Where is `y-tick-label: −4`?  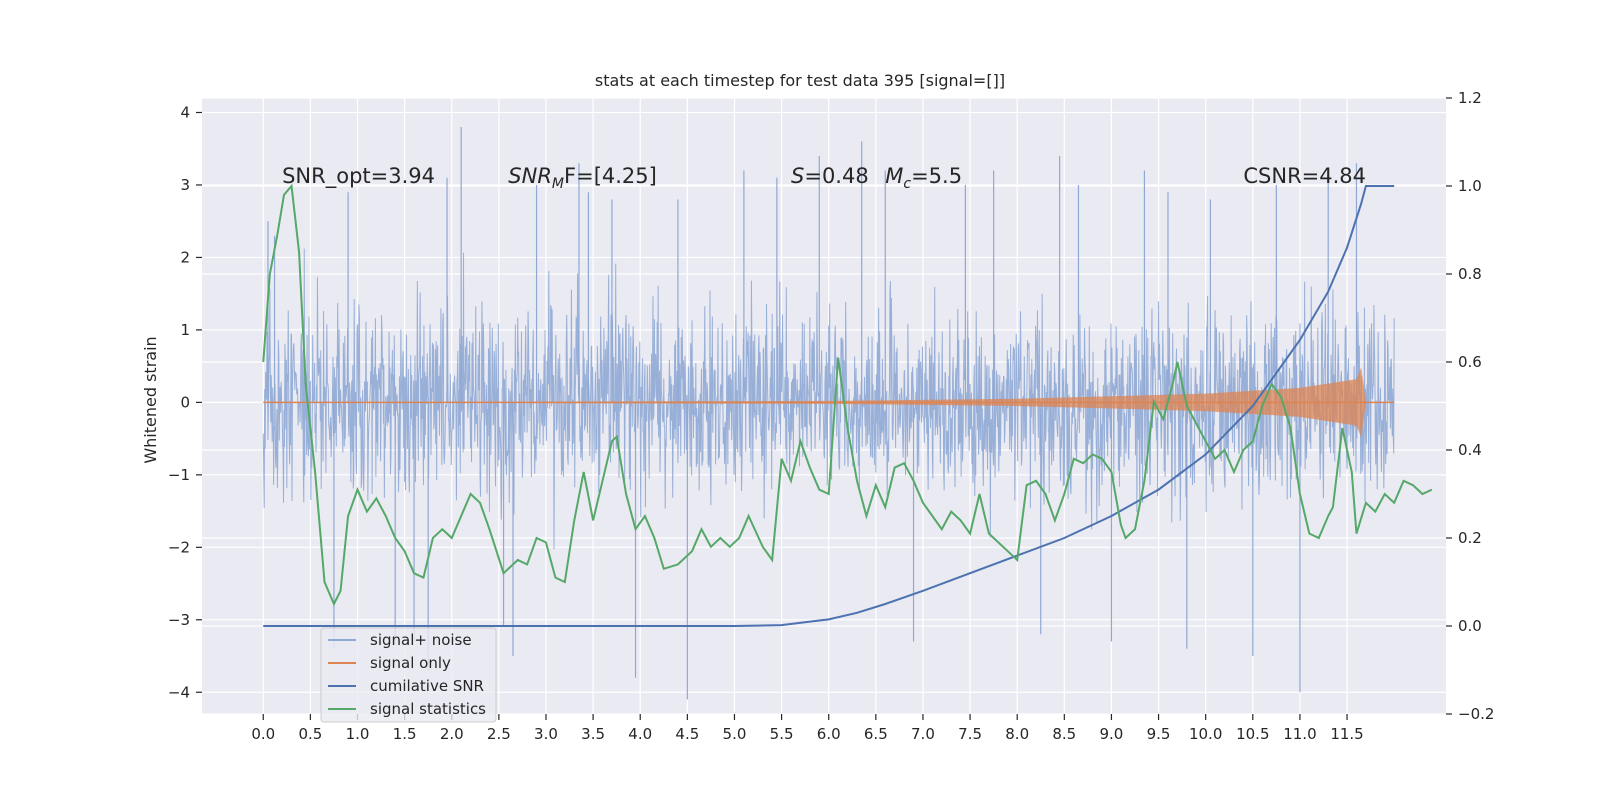 y-tick-label: −4 is located at coordinates (179, 692).